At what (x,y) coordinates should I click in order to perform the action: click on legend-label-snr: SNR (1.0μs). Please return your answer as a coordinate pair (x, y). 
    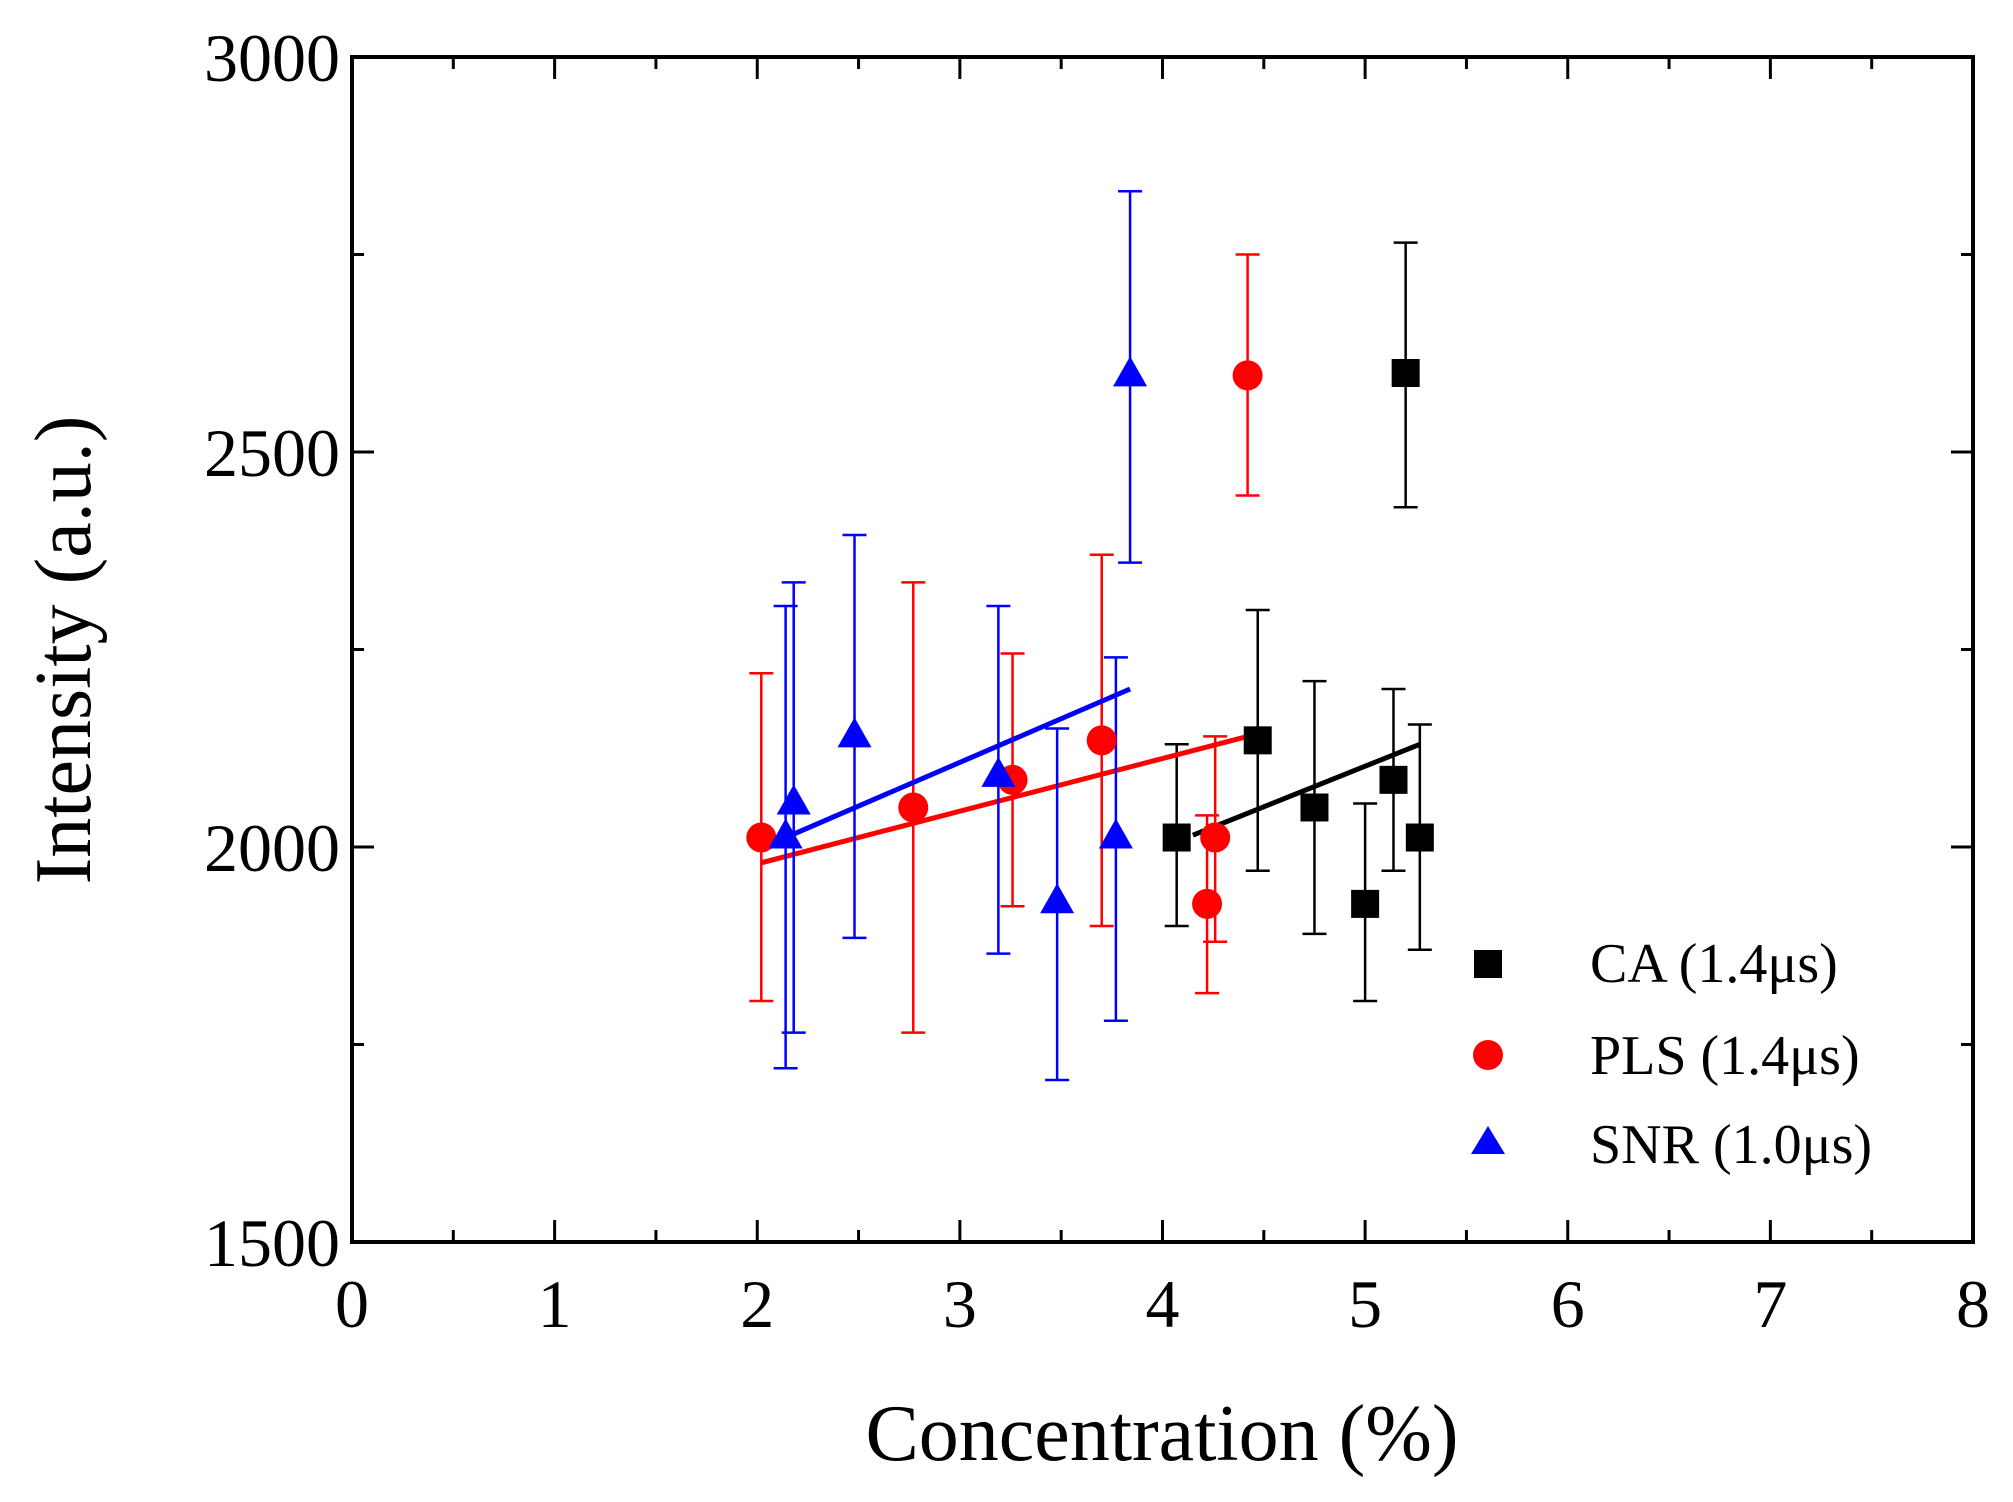
    Looking at the image, I should click on (1731, 1145).